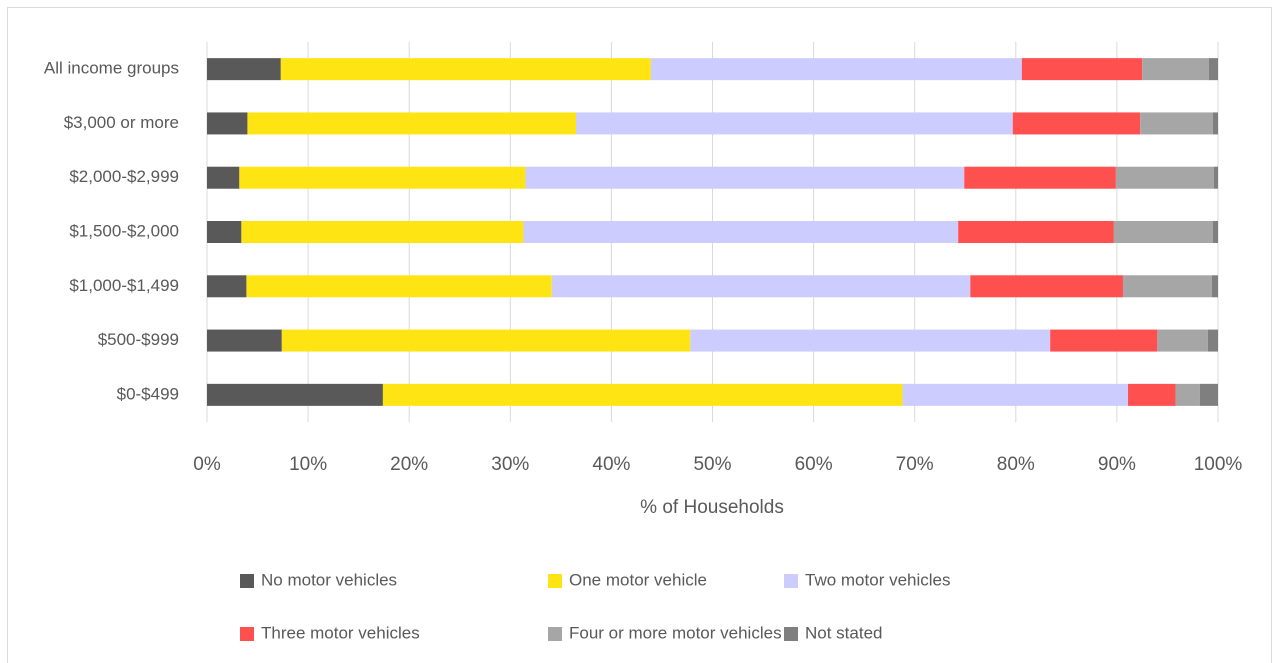 This screenshot has width=1272, height=663. What do you see at coordinates (207, 464) in the screenshot?
I see `x-tick-label: 0%` at bounding box center [207, 464].